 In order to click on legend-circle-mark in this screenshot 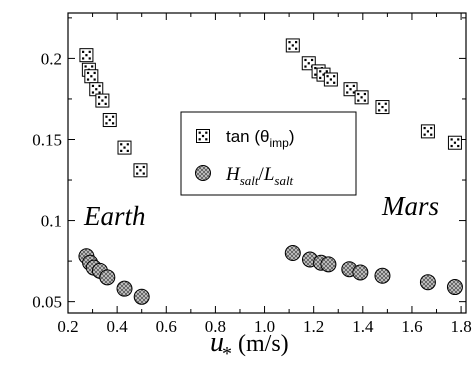, I will do `click(203, 173)`.